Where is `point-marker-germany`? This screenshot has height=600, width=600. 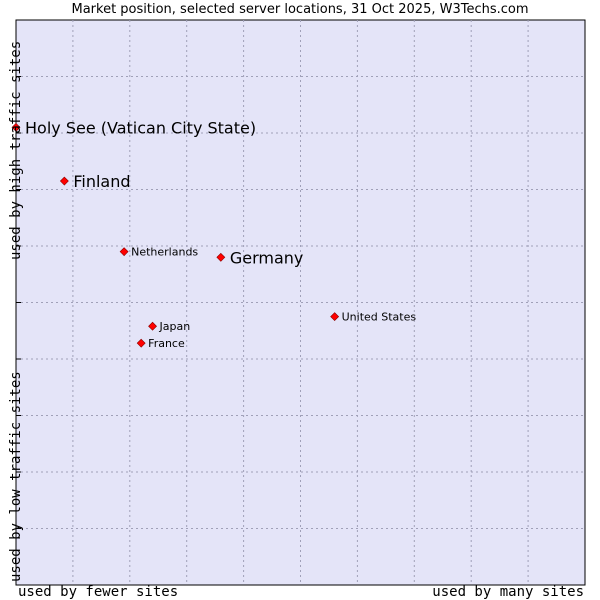
point-marker-germany is located at coordinates (221, 257).